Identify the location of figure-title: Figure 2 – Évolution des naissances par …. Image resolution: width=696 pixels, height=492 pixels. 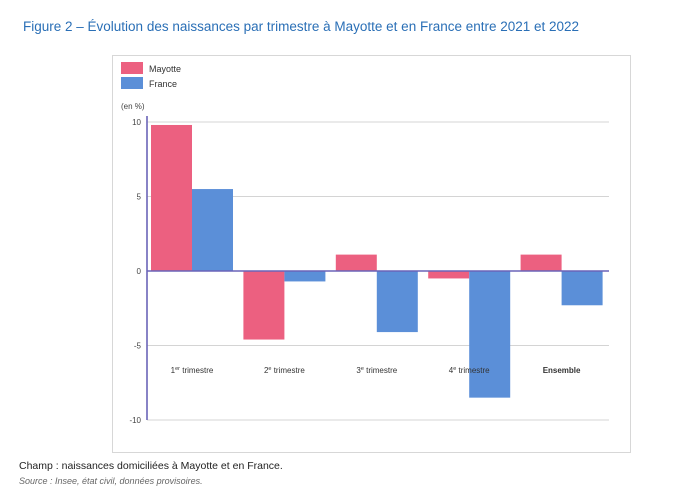
(301, 26).